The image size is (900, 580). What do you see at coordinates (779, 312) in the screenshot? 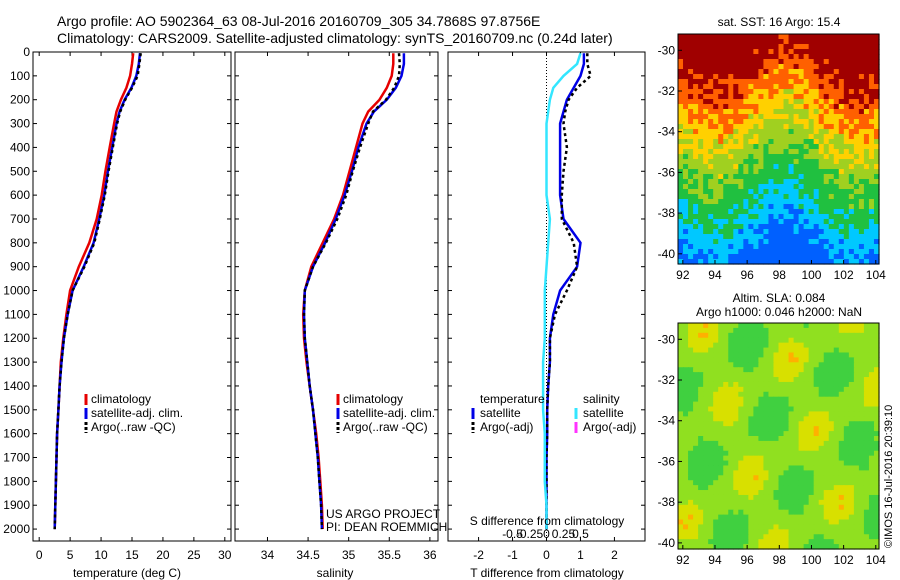
I see `sla-map-subtitle: Argo h1000: 0.046 h2000: NaN` at bounding box center [779, 312].